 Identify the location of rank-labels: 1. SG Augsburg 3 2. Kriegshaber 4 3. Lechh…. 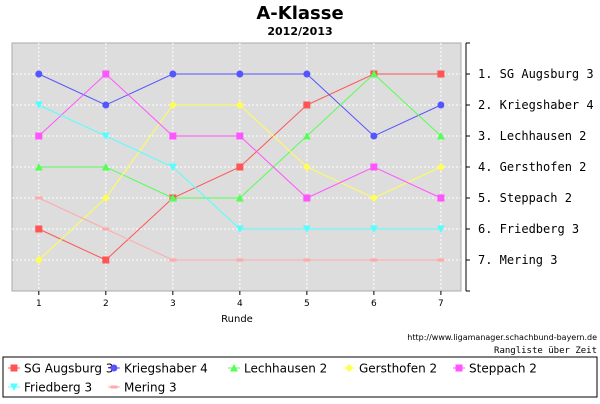
(536, 167).